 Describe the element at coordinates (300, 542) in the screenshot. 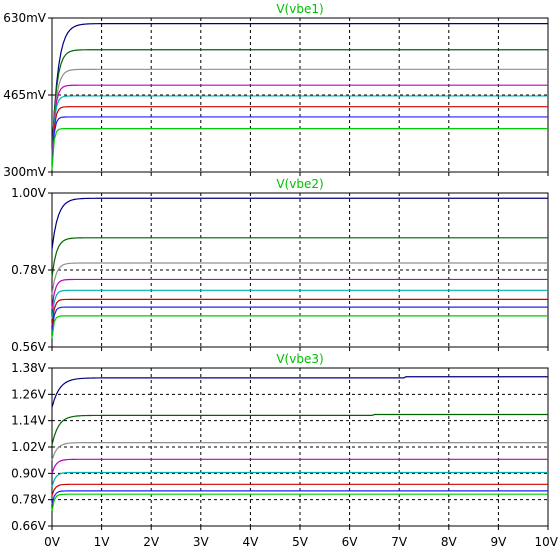

I see `x-tick-label: 5V` at that location.